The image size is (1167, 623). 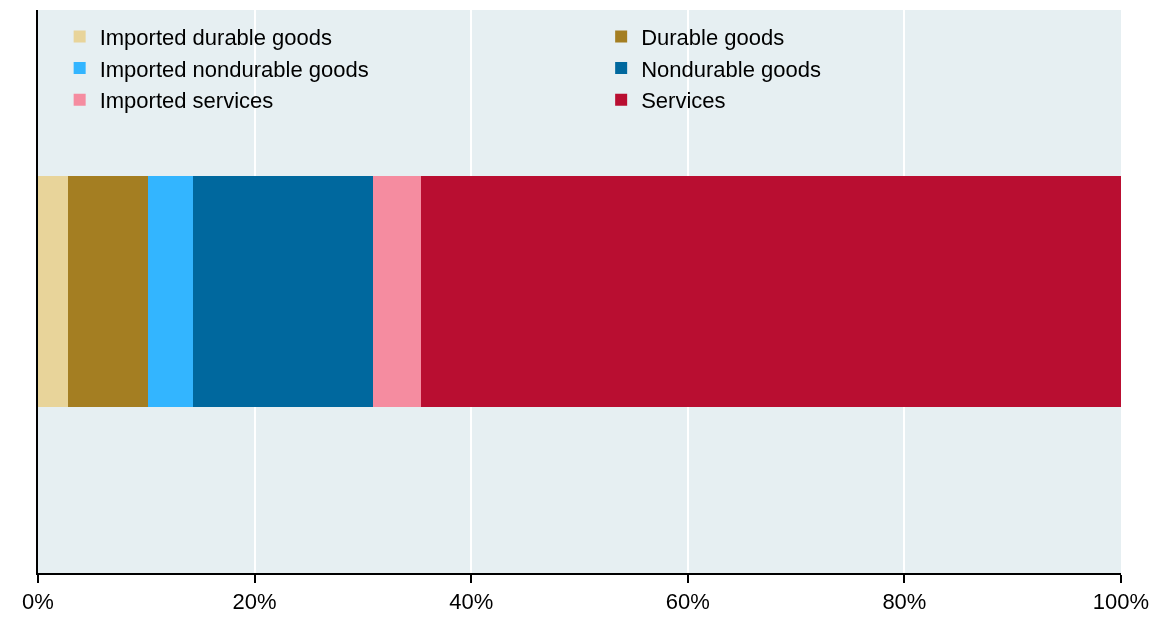 What do you see at coordinates (254, 602) in the screenshot?
I see `x-tick-label: 20%` at bounding box center [254, 602].